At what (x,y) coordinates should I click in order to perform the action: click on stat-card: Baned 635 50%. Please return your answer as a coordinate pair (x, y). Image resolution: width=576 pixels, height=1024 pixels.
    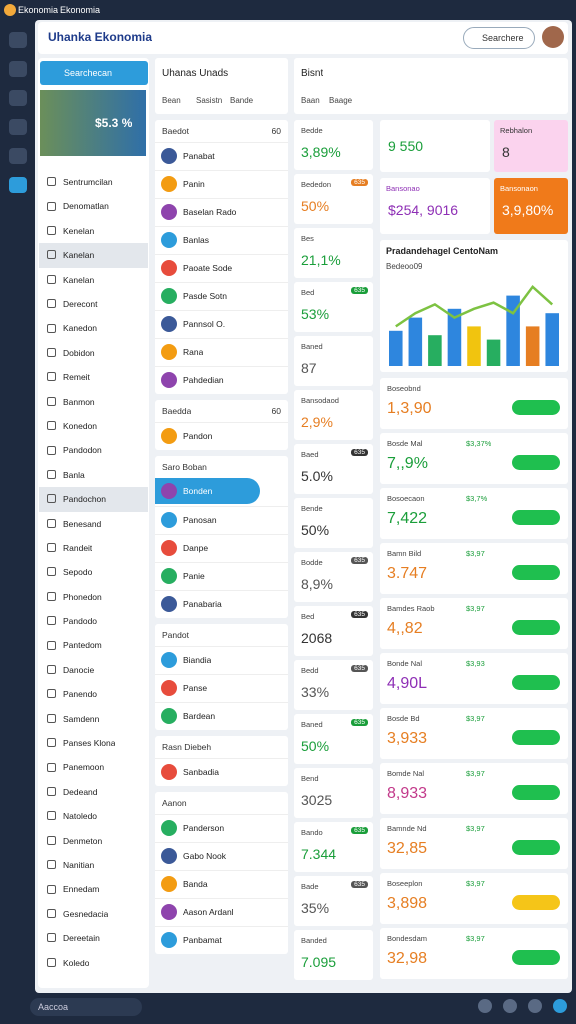
    Looking at the image, I should click on (333, 739).